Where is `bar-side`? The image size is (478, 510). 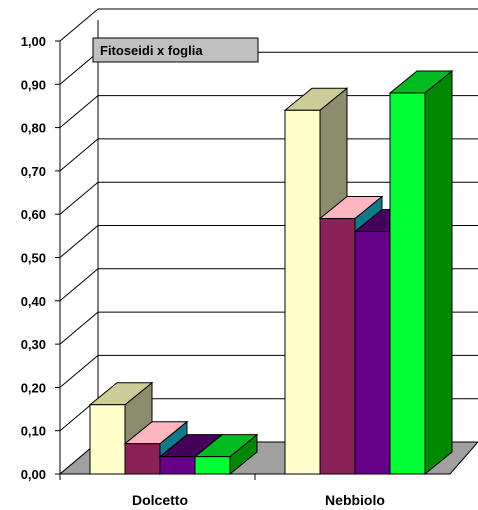 bar-side is located at coordinates (438, 272).